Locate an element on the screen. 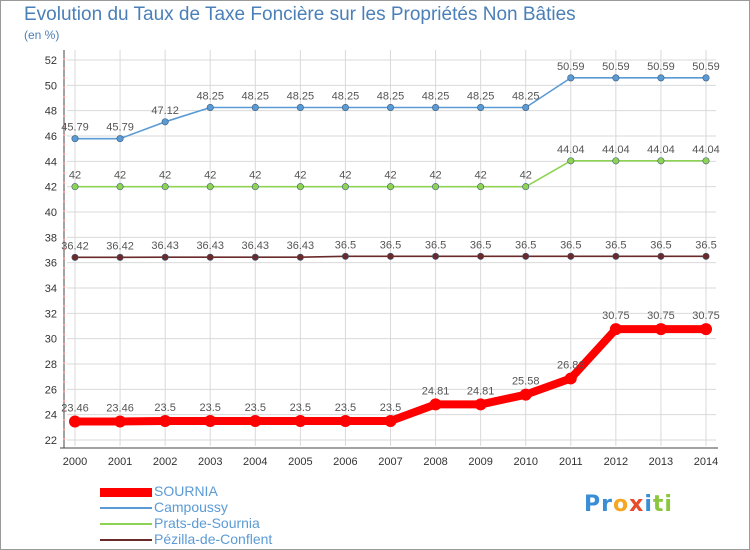 This screenshot has width=750, height=550. x-tick-label: 2014 is located at coordinates (706, 462).